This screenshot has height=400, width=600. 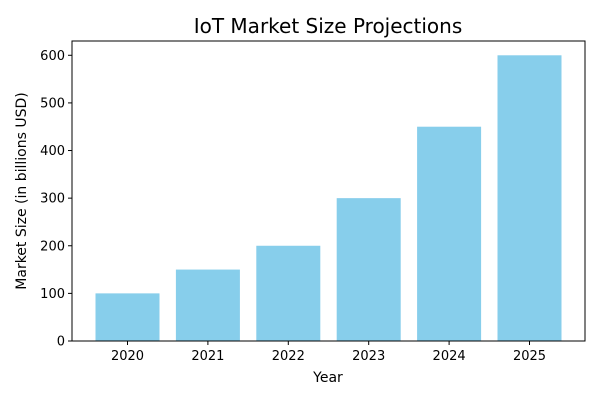 What do you see at coordinates (449, 356) in the screenshot?
I see `x-tick-label-2024: 2024` at bounding box center [449, 356].